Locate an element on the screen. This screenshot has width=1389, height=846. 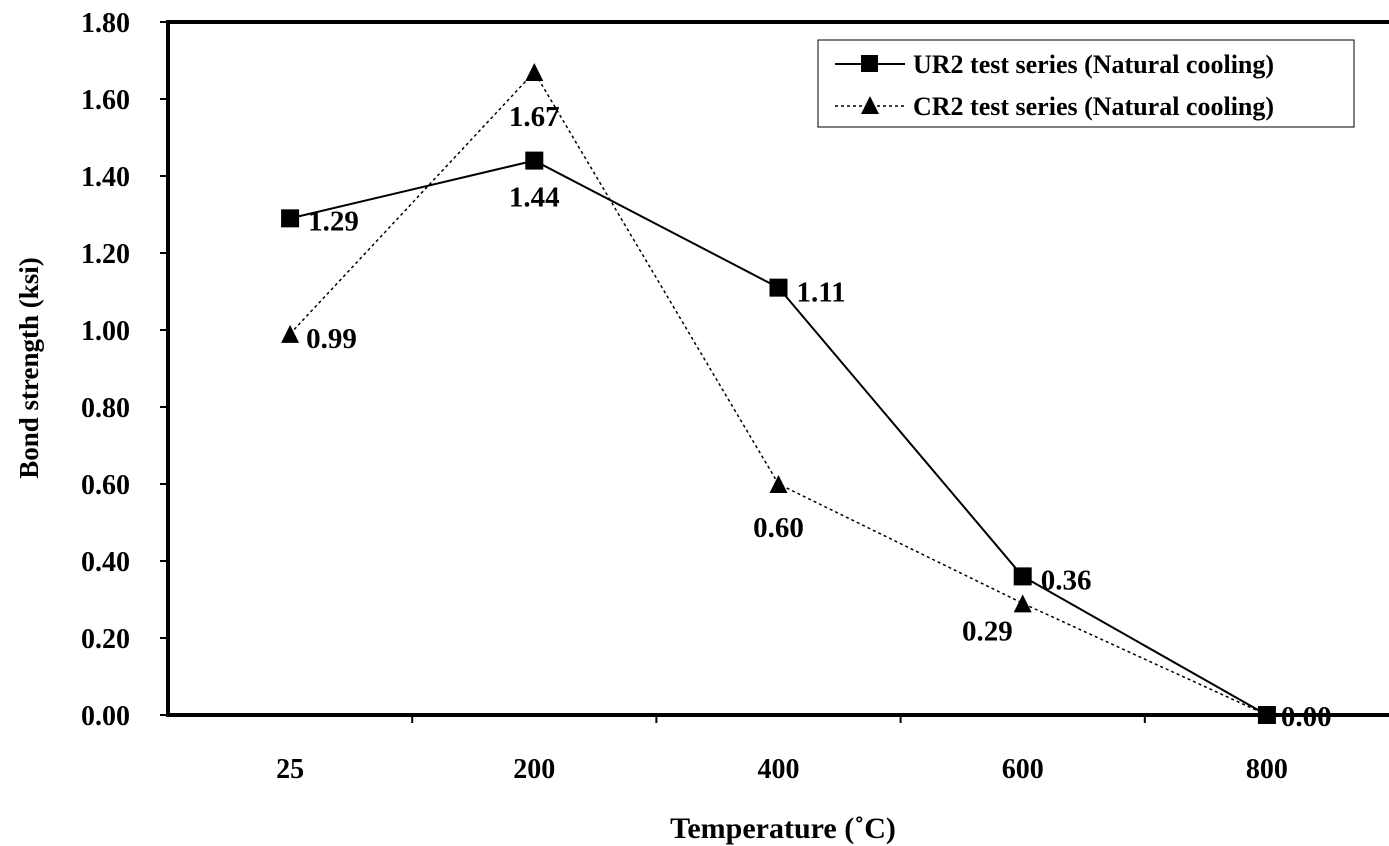
legend-box is located at coordinates (1086, 83).